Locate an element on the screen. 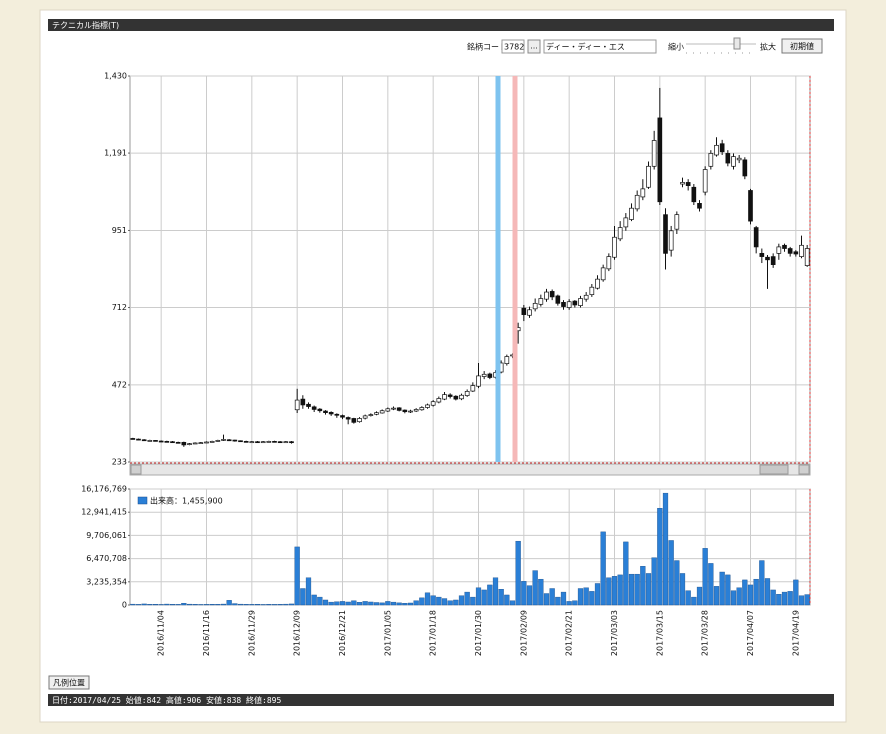 This screenshot has height=734, width=886. code-input is located at coordinates (513, 46).